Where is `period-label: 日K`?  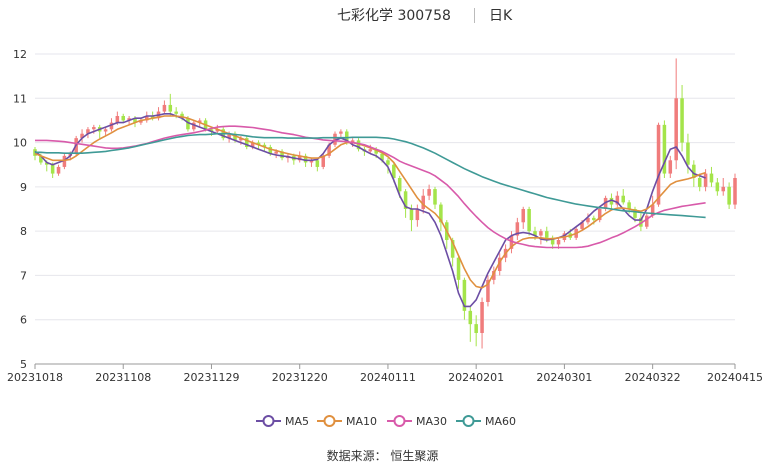
period-label: 日K is located at coordinates (501, 16).